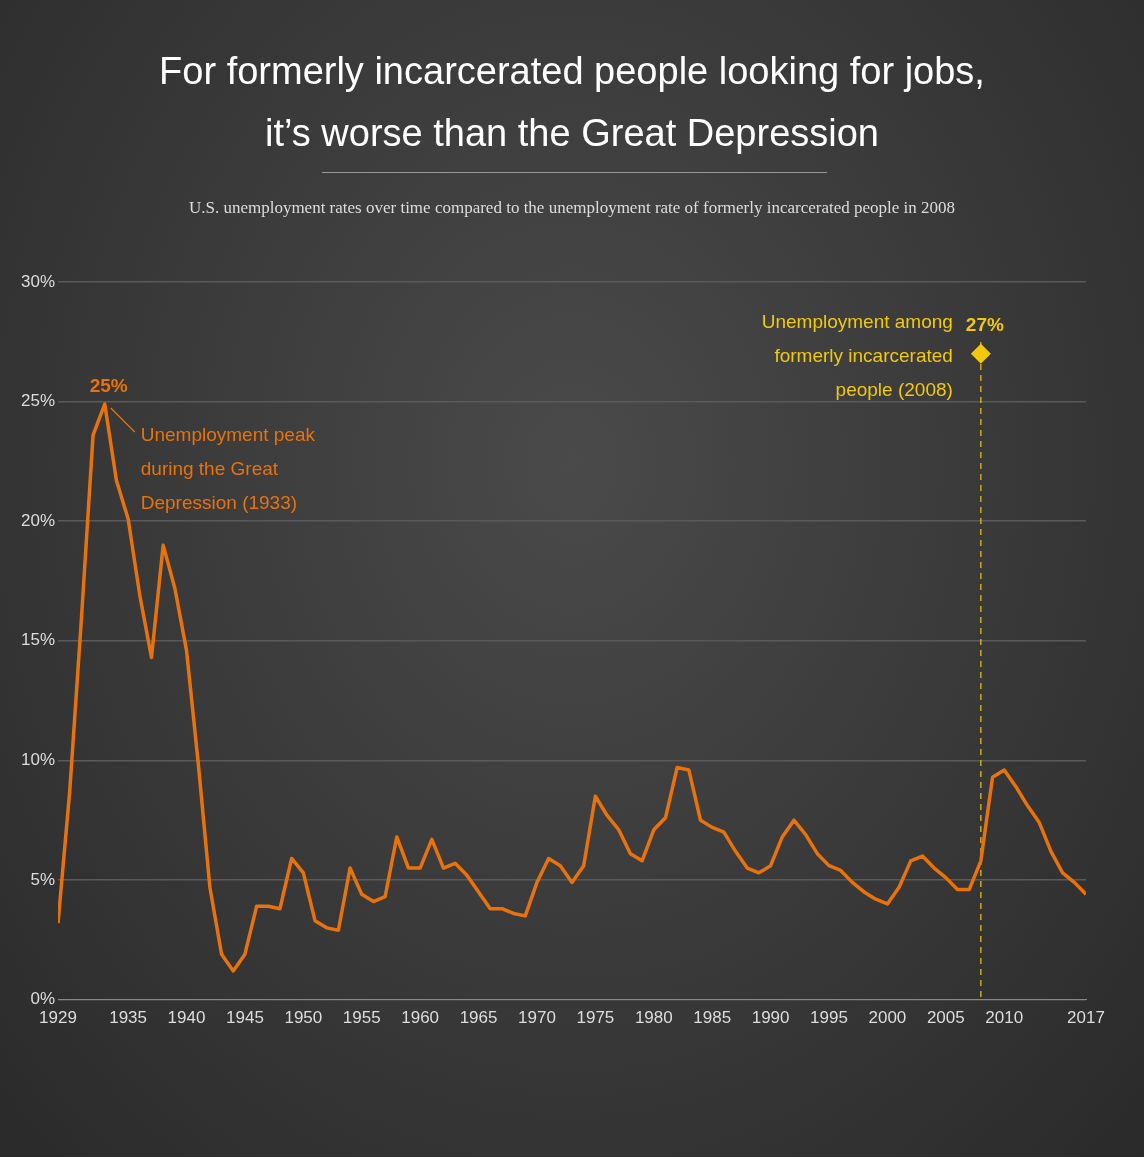 The image size is (1144, 1157). Describe the element at coordinates (128, 1018) in the screenshot. I see `x-tick-label: 1935` at that location.